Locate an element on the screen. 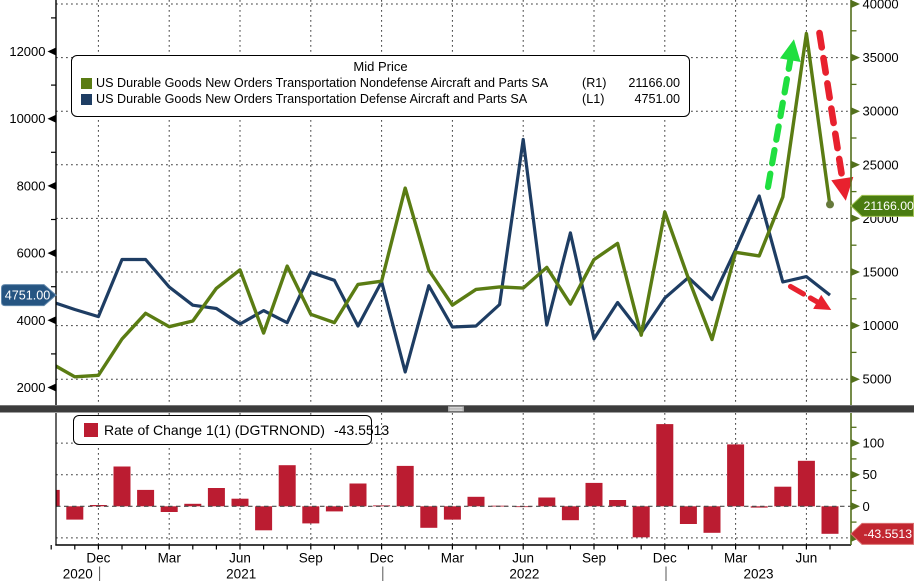 This screenshot has height=581, width=914. roc-bar-apr-2021 is located at coordinates (193, 505).